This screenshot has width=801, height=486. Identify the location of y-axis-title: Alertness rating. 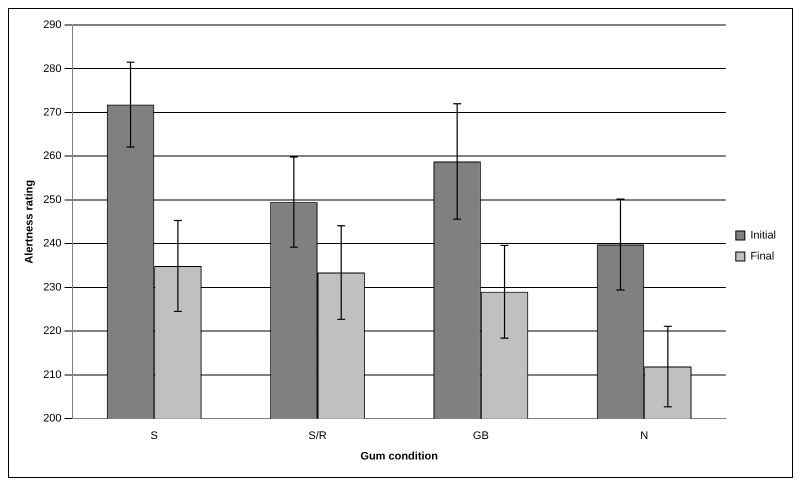
(30, 222).